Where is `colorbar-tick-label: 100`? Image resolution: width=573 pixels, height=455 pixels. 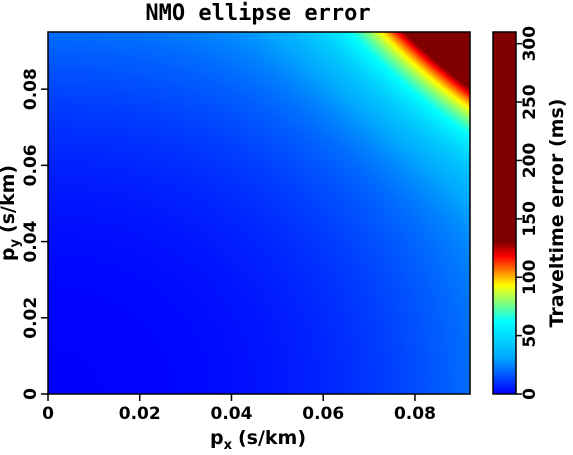 colorbar-tick-label: 100 is located at coordinates (530, 277).